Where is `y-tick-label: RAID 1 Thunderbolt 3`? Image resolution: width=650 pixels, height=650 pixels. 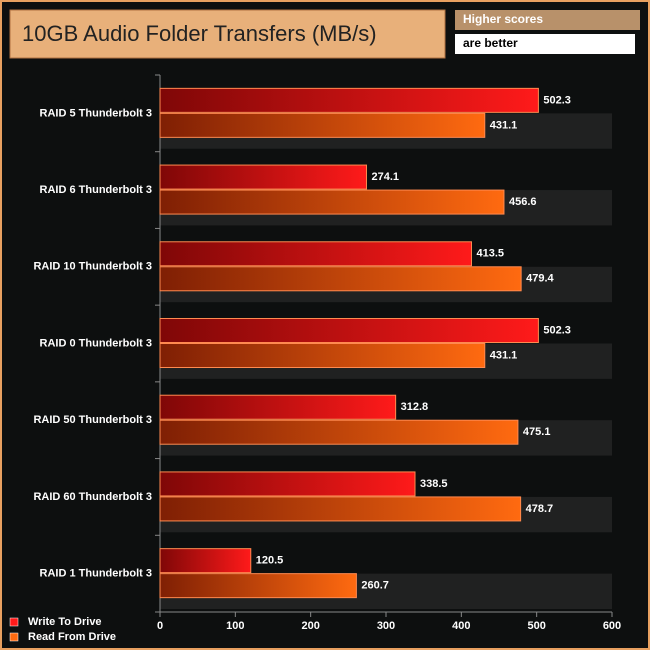
y-tick-label: RAID 1 Thunderbolt 3 is located at coordinates (96, 574).